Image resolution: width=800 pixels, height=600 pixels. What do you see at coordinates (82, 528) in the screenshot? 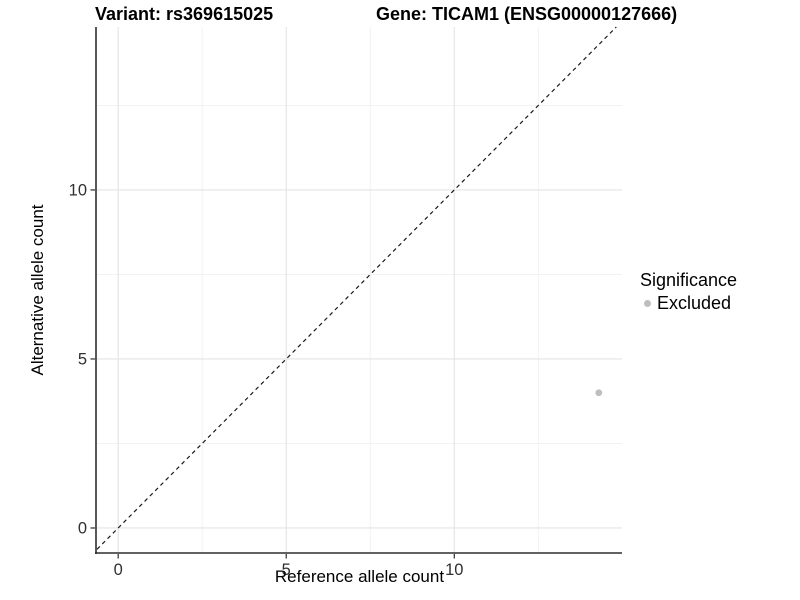
I see `y-tick-label: 0` at bounding box center [82, 528].